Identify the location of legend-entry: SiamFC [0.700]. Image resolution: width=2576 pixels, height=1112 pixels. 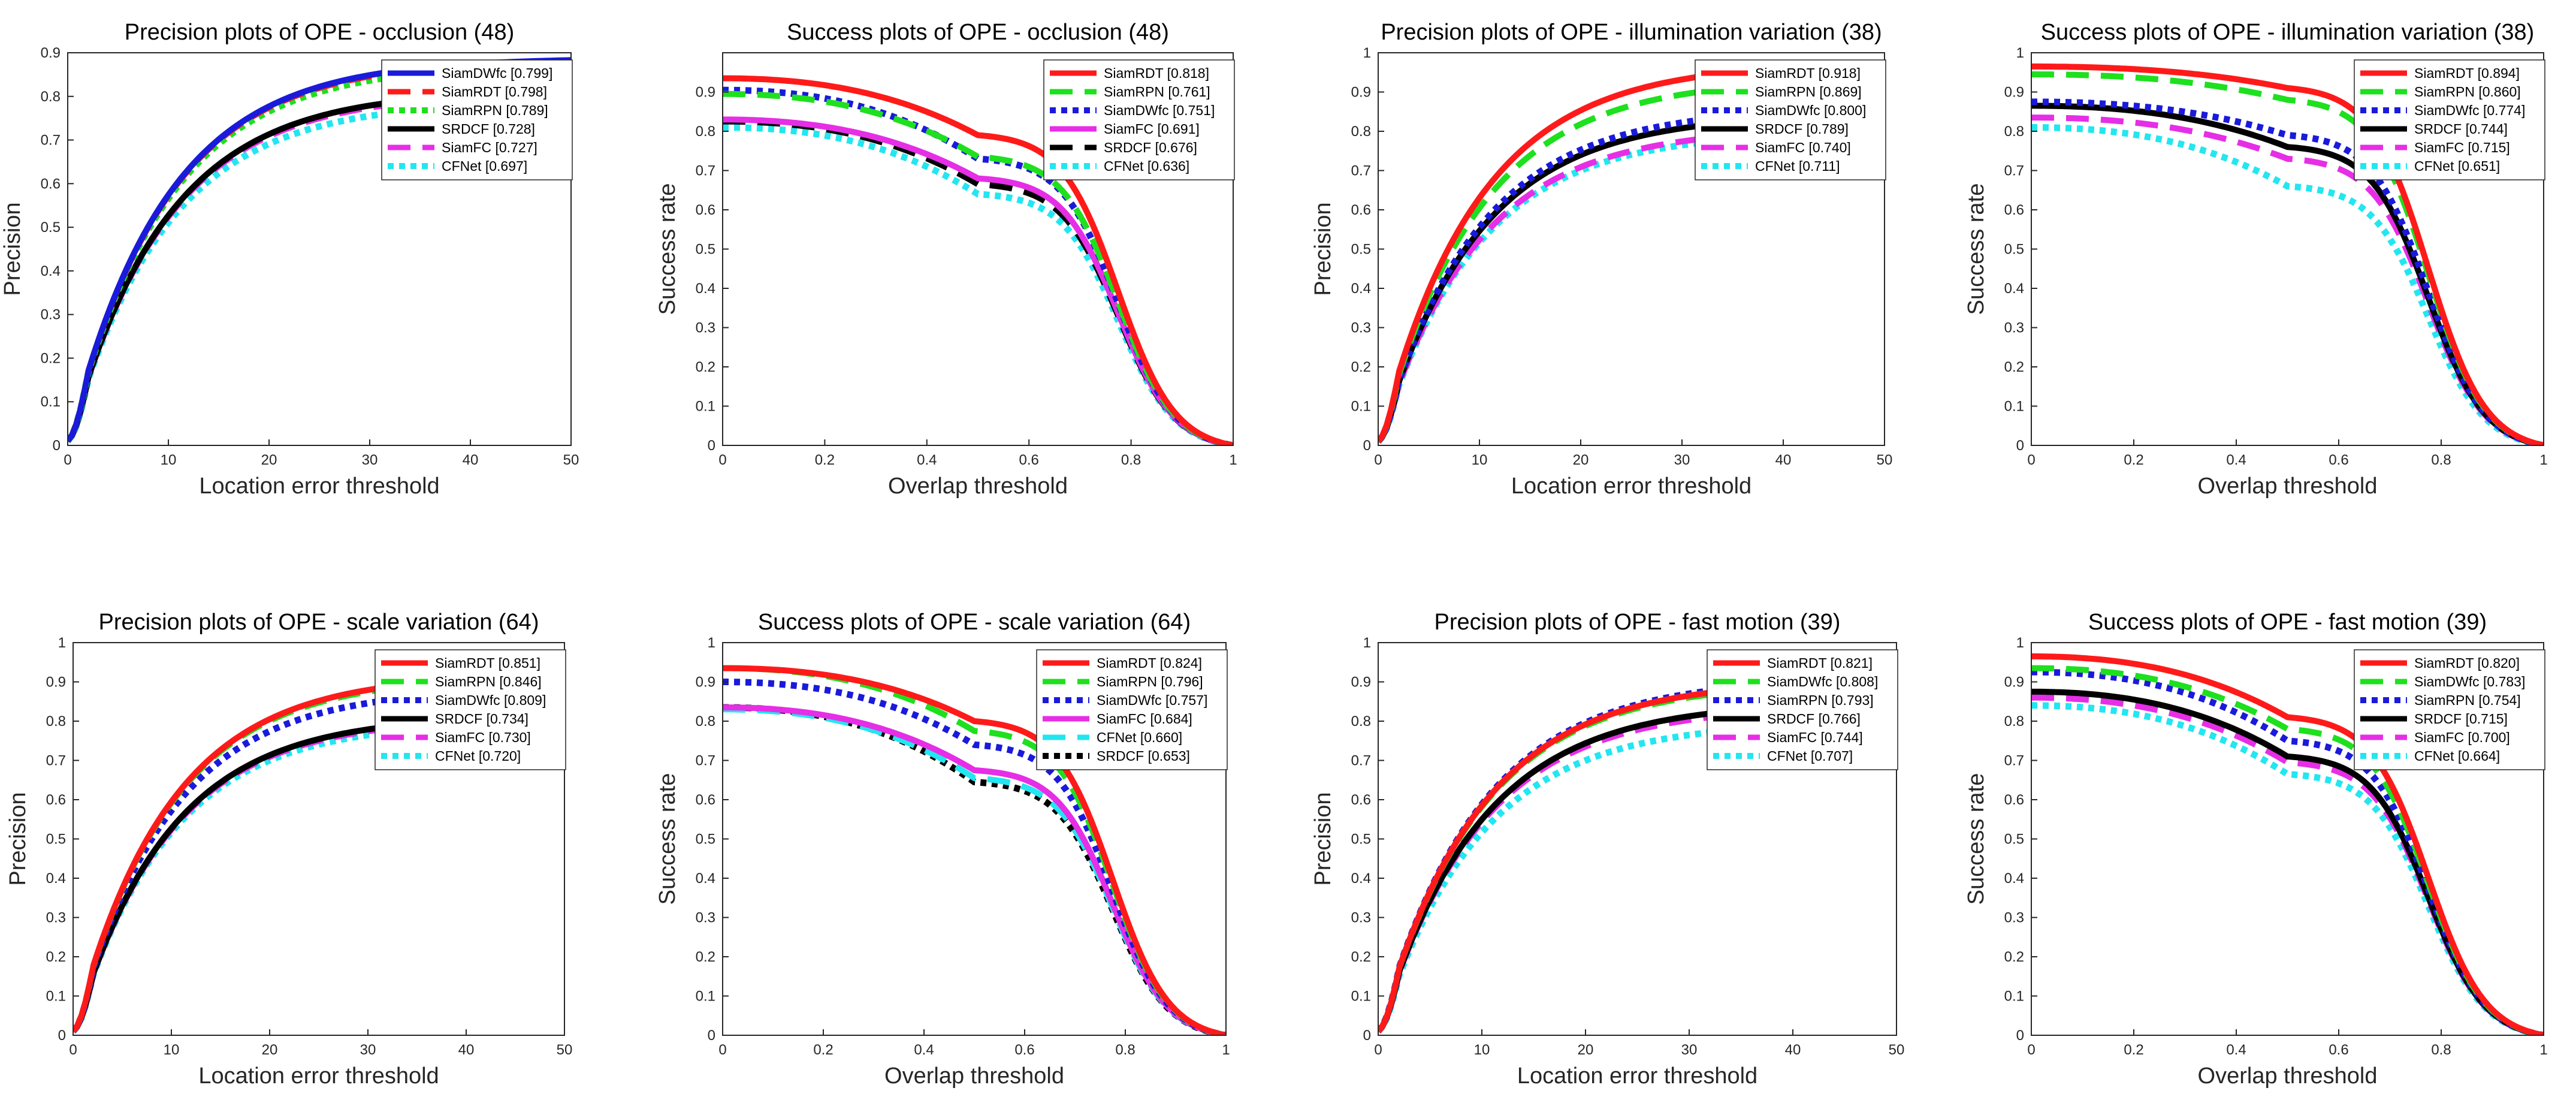
(2462, 737).